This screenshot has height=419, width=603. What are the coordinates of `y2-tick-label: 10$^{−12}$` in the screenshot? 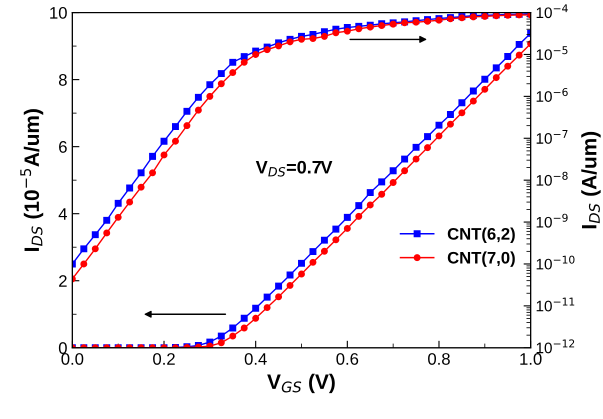 It's located at (555, 346).